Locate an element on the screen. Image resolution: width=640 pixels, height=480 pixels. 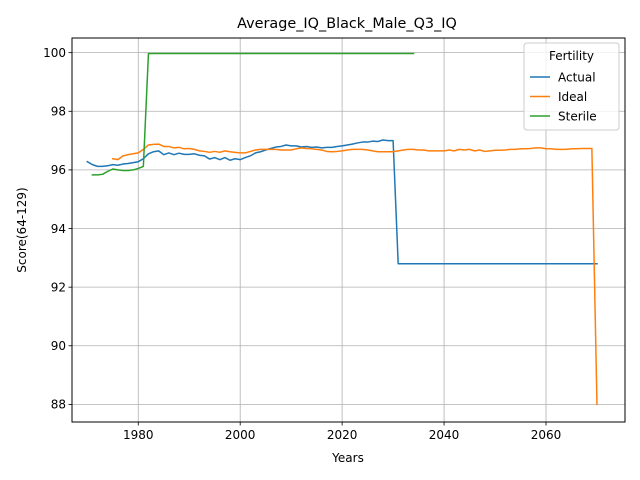
legend-label-ideal: Ideal is located at coordinates (572, 97).